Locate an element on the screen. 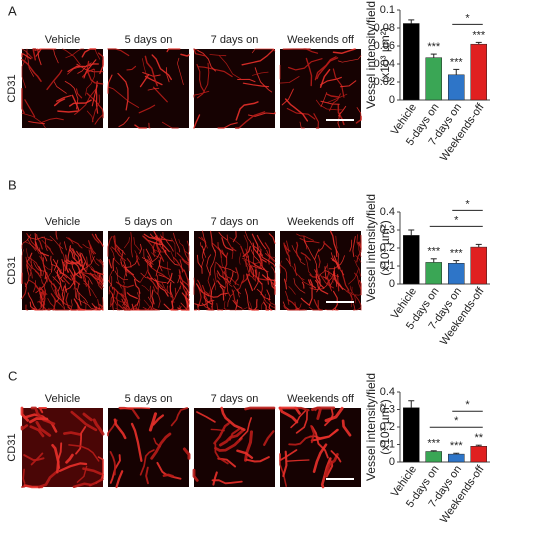  y-tick-label: 0.06 is located at coordinates (384, 46).